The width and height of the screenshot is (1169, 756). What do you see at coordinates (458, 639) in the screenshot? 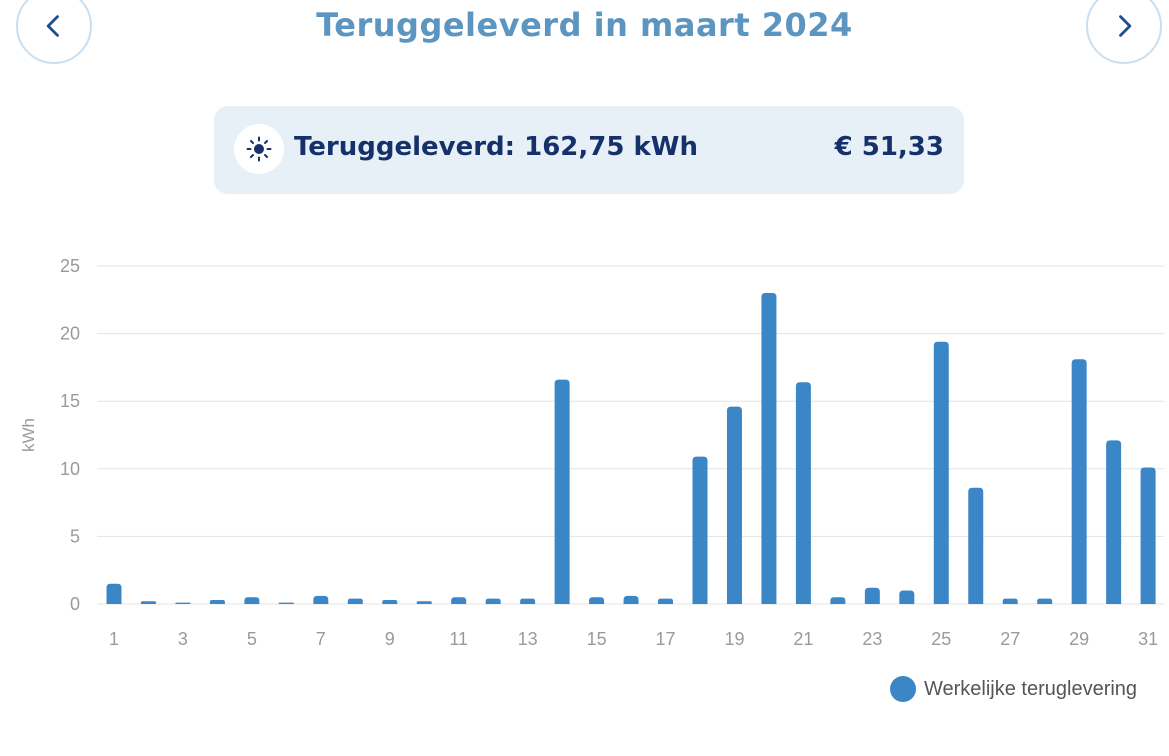
I see `x-tick-label: 11` at bounding box center [458, 639].